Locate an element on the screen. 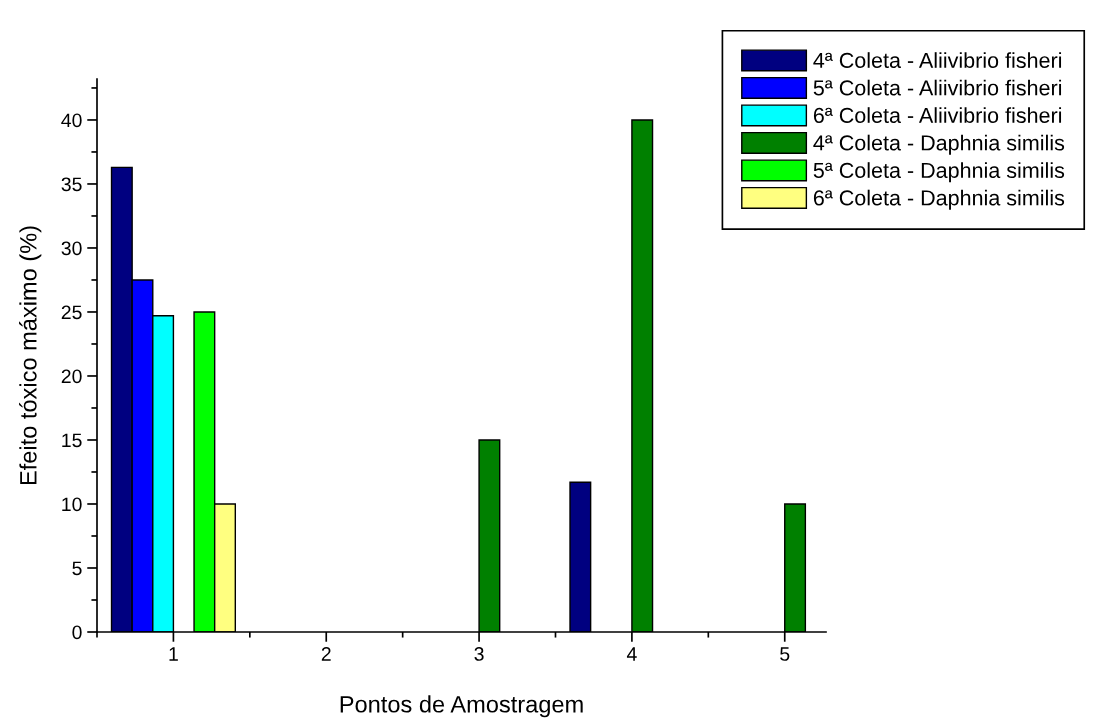  x-axis-title: Pontos de Amostragem is located at coordinates (461, 706).